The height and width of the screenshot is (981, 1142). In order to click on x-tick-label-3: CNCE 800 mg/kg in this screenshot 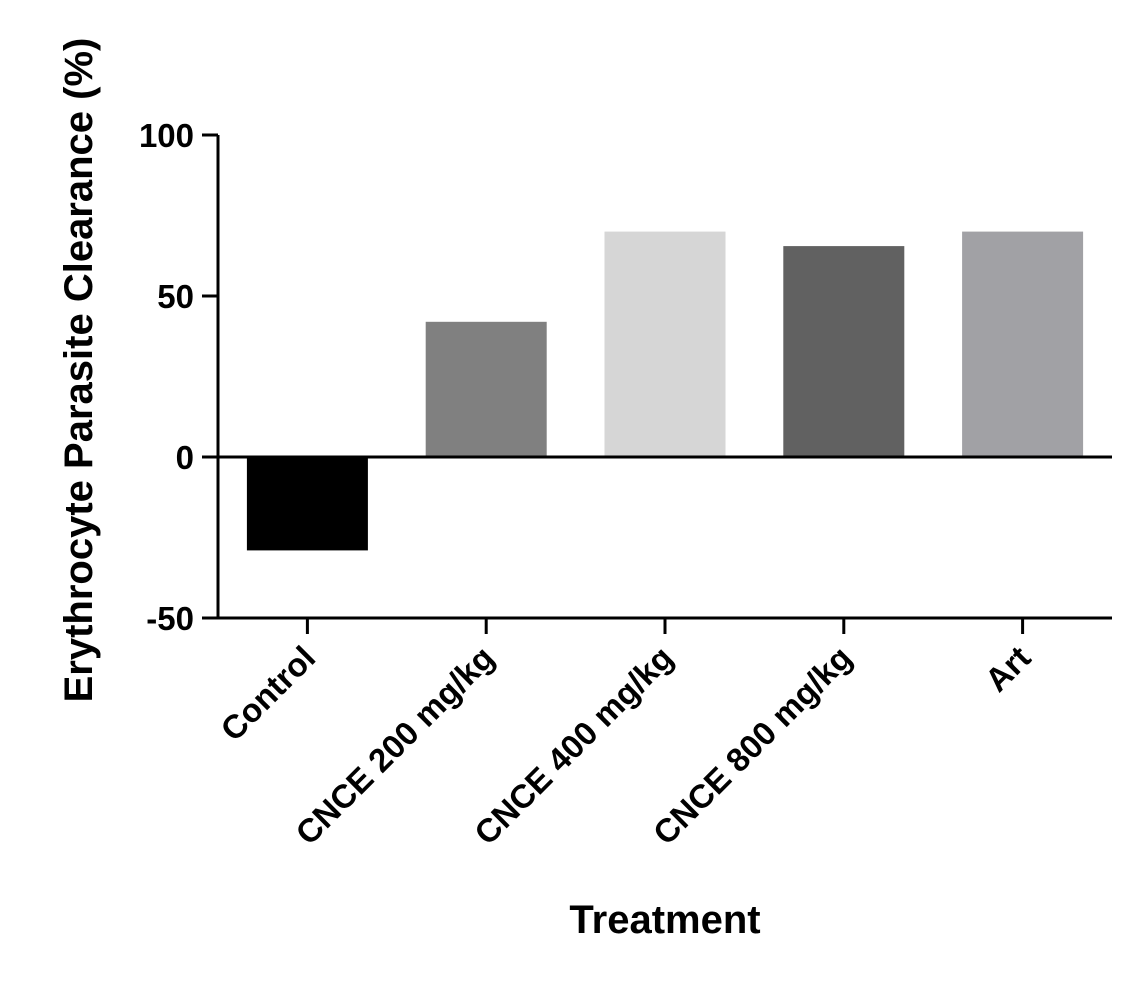, I will do `click(752, 745)`.